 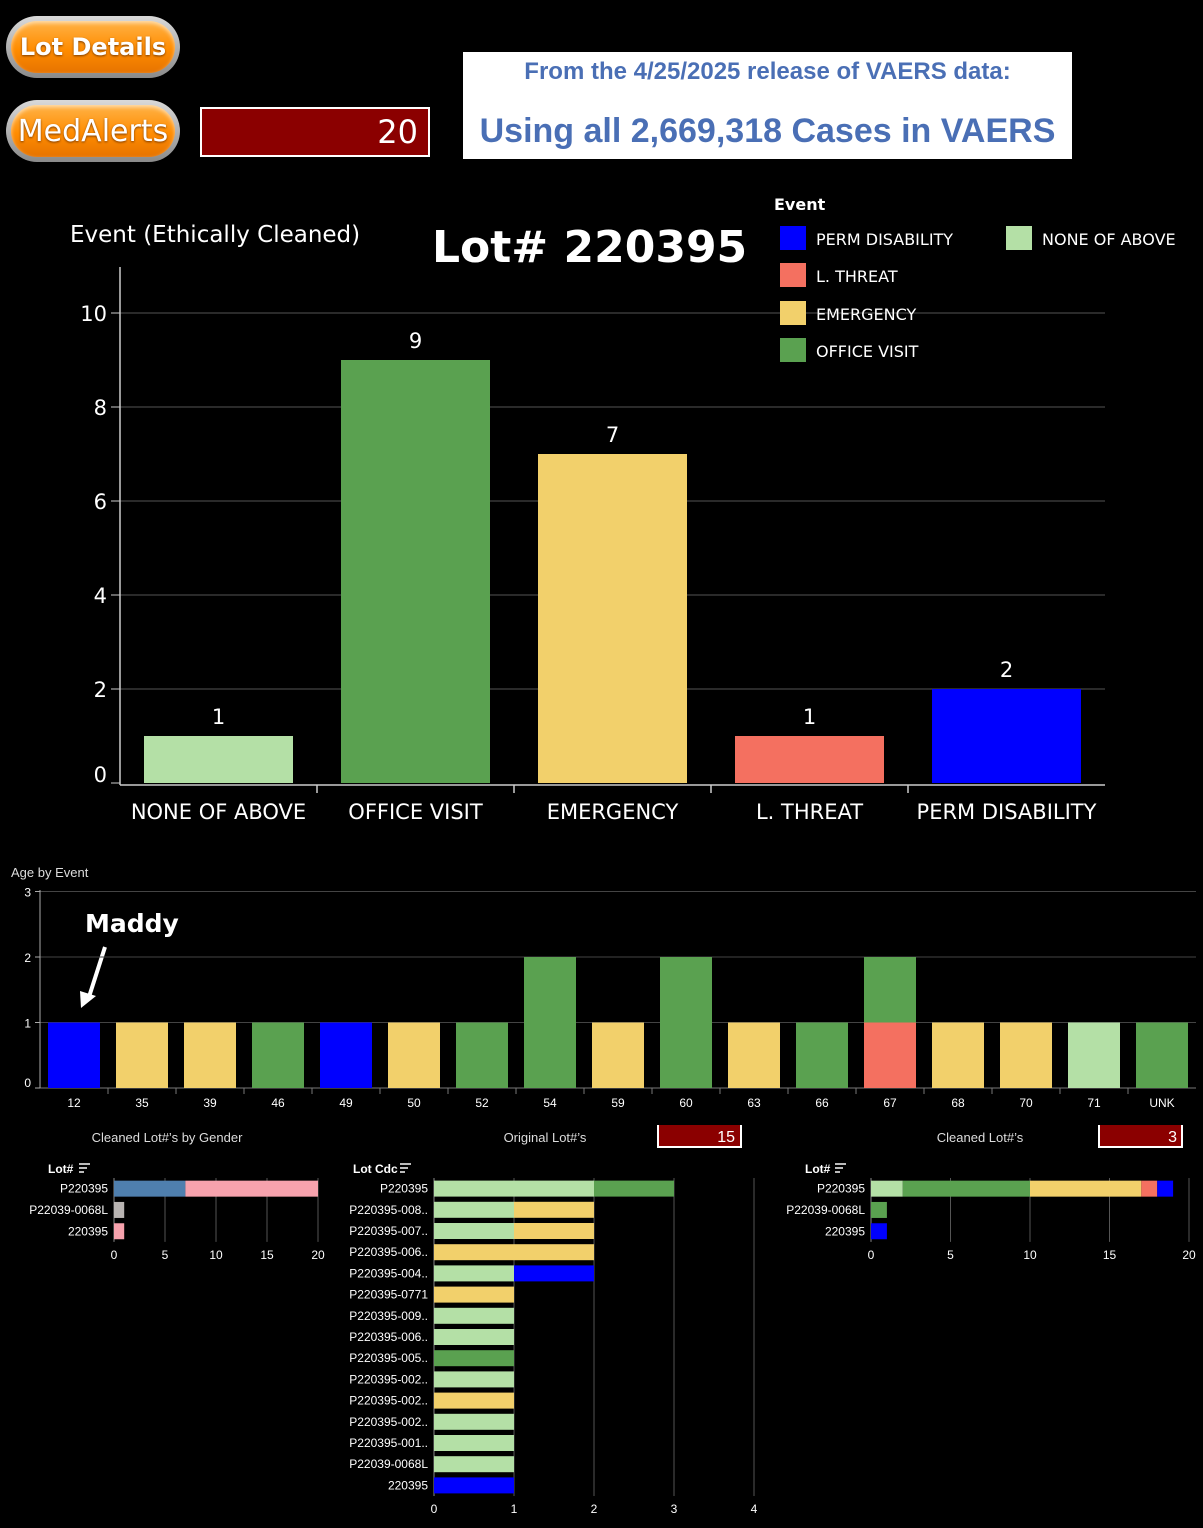 I want to click on age-bar-71-none-of-above, so click(x=1094, y=1055).